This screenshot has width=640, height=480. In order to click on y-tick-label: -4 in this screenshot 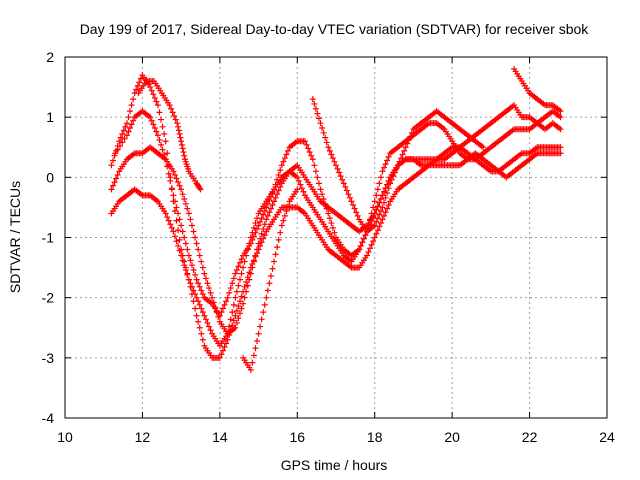, I will do `click(48, 418)`.